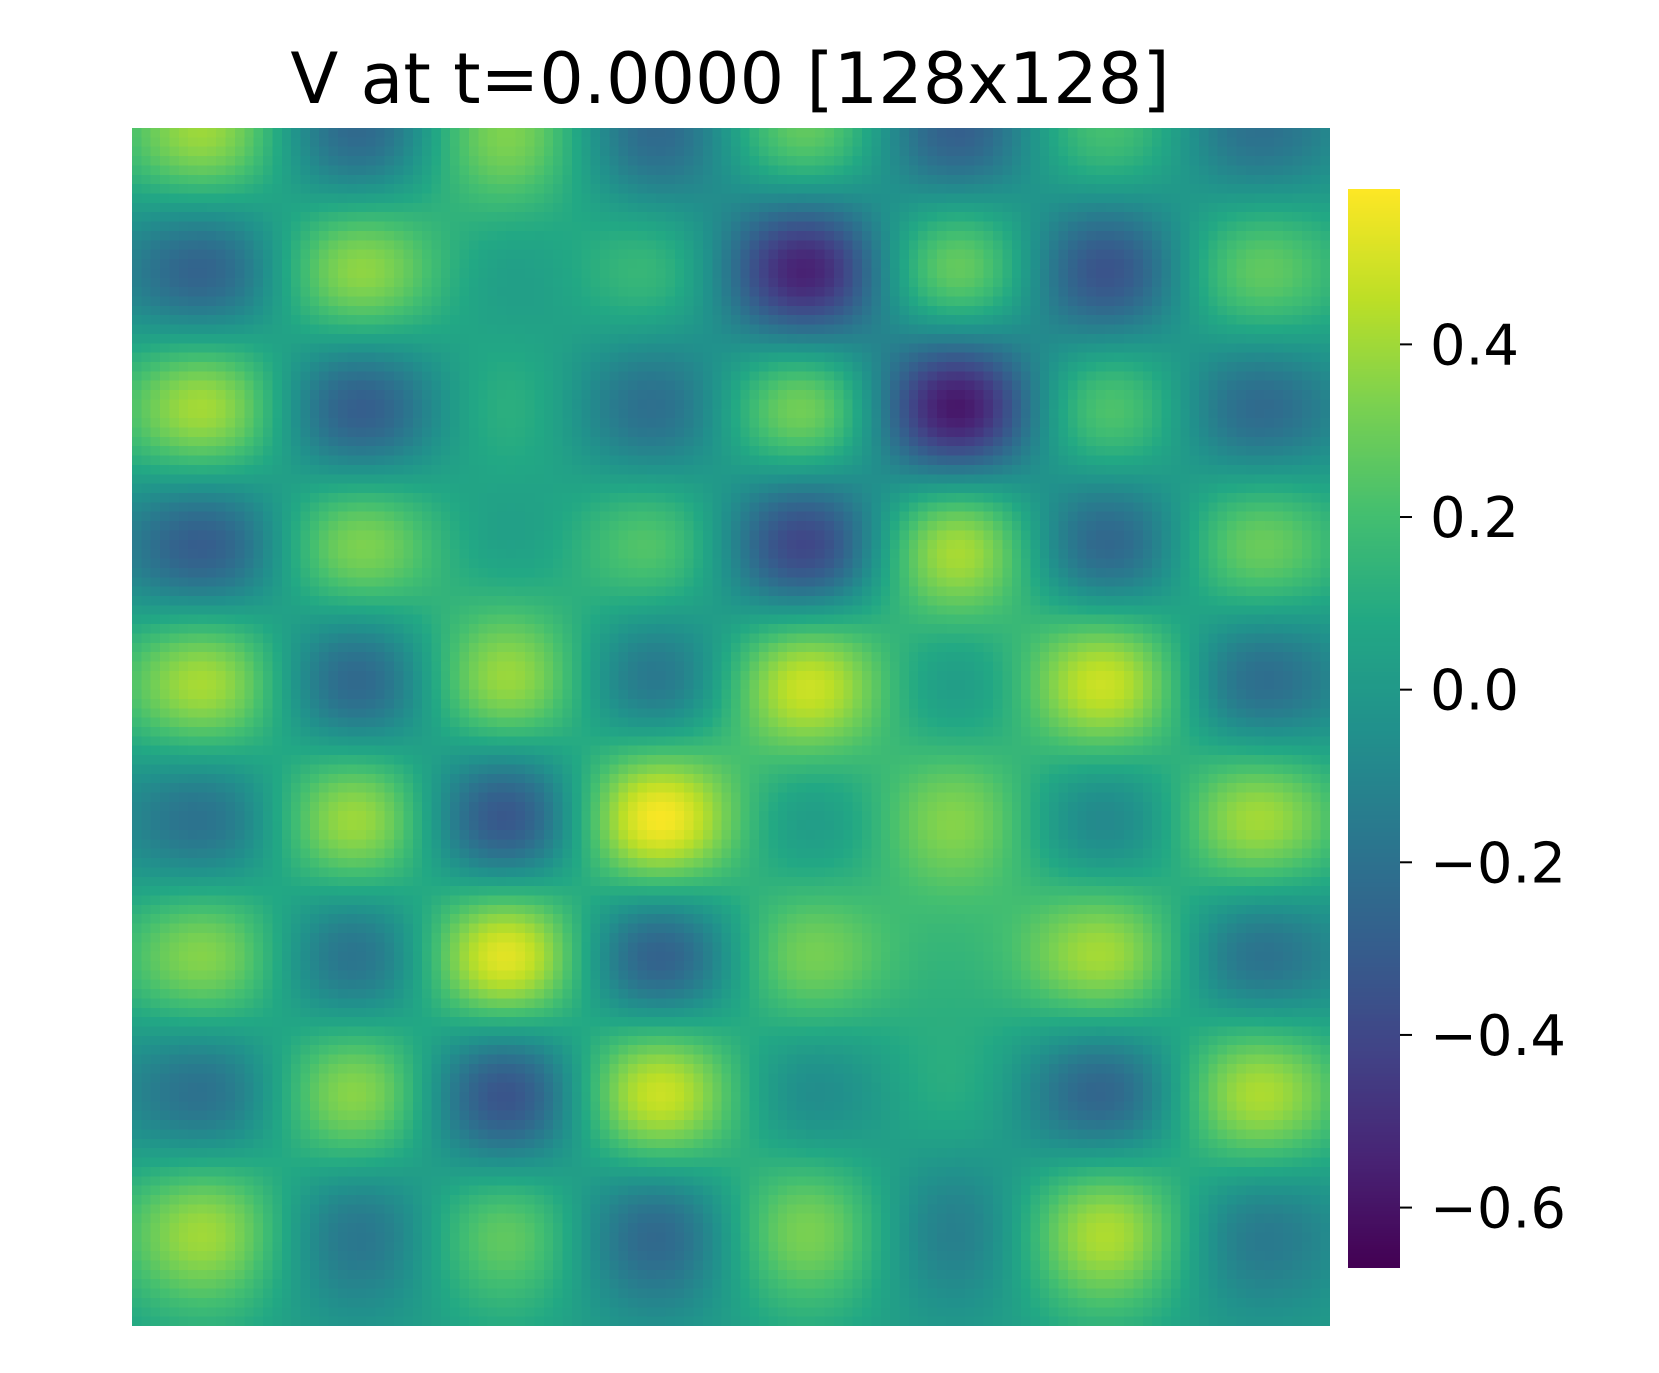 This screenshot has width=1659, height=1373. I want to click on colorbar-tick-label: 0.2, so click(1474, 518).